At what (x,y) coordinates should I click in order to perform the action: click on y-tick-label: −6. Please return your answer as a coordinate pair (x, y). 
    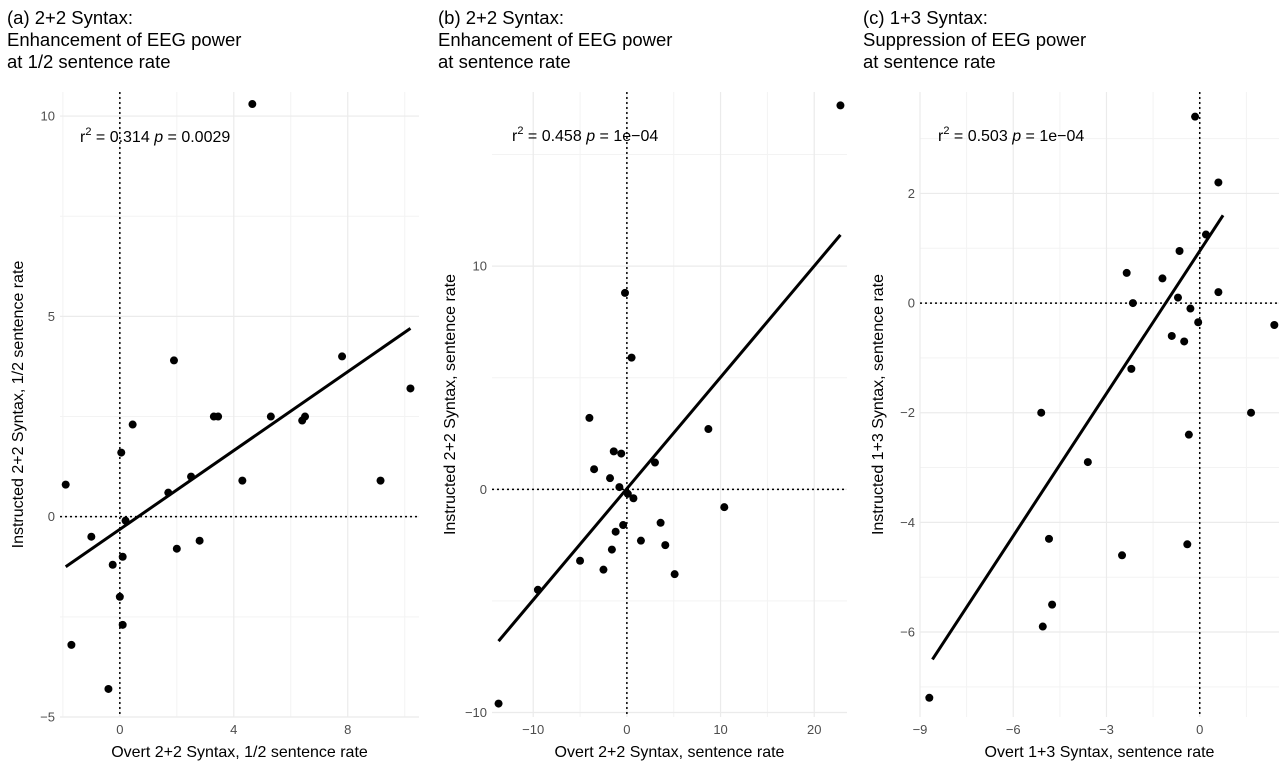
    Looking at the image, I should click on (907, 632).